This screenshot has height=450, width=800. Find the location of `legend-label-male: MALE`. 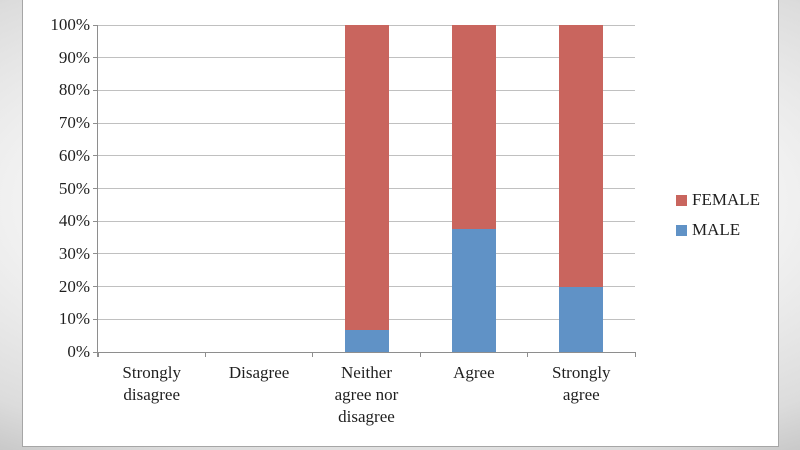

legend-label-male: MALE is located at coordinates (716, 229).